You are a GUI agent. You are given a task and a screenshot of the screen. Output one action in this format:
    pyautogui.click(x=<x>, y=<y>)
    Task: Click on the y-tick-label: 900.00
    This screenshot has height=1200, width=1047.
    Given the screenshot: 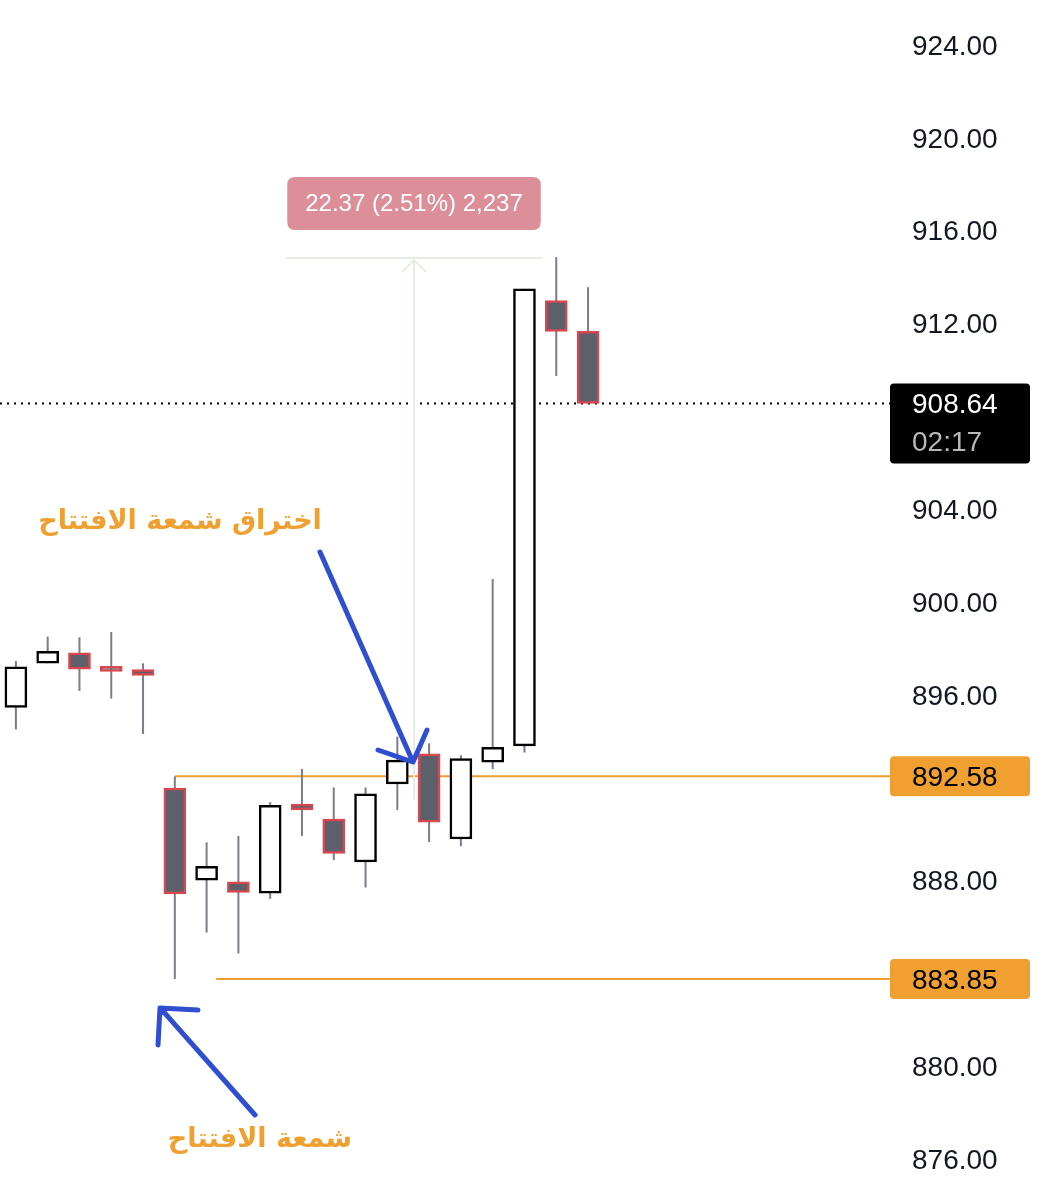 What is the action you would take?
    pyautogui.click(x=955, y=602)
    